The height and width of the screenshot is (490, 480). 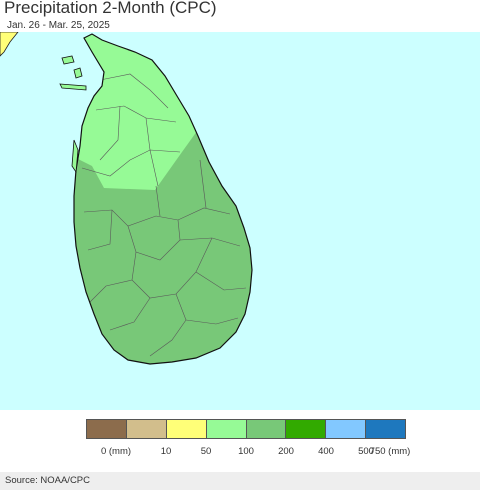 I want to click on legend-labels: 0 (mm) 10 50 100 200 400 500 750 (mm), so click(x=240, y=453).